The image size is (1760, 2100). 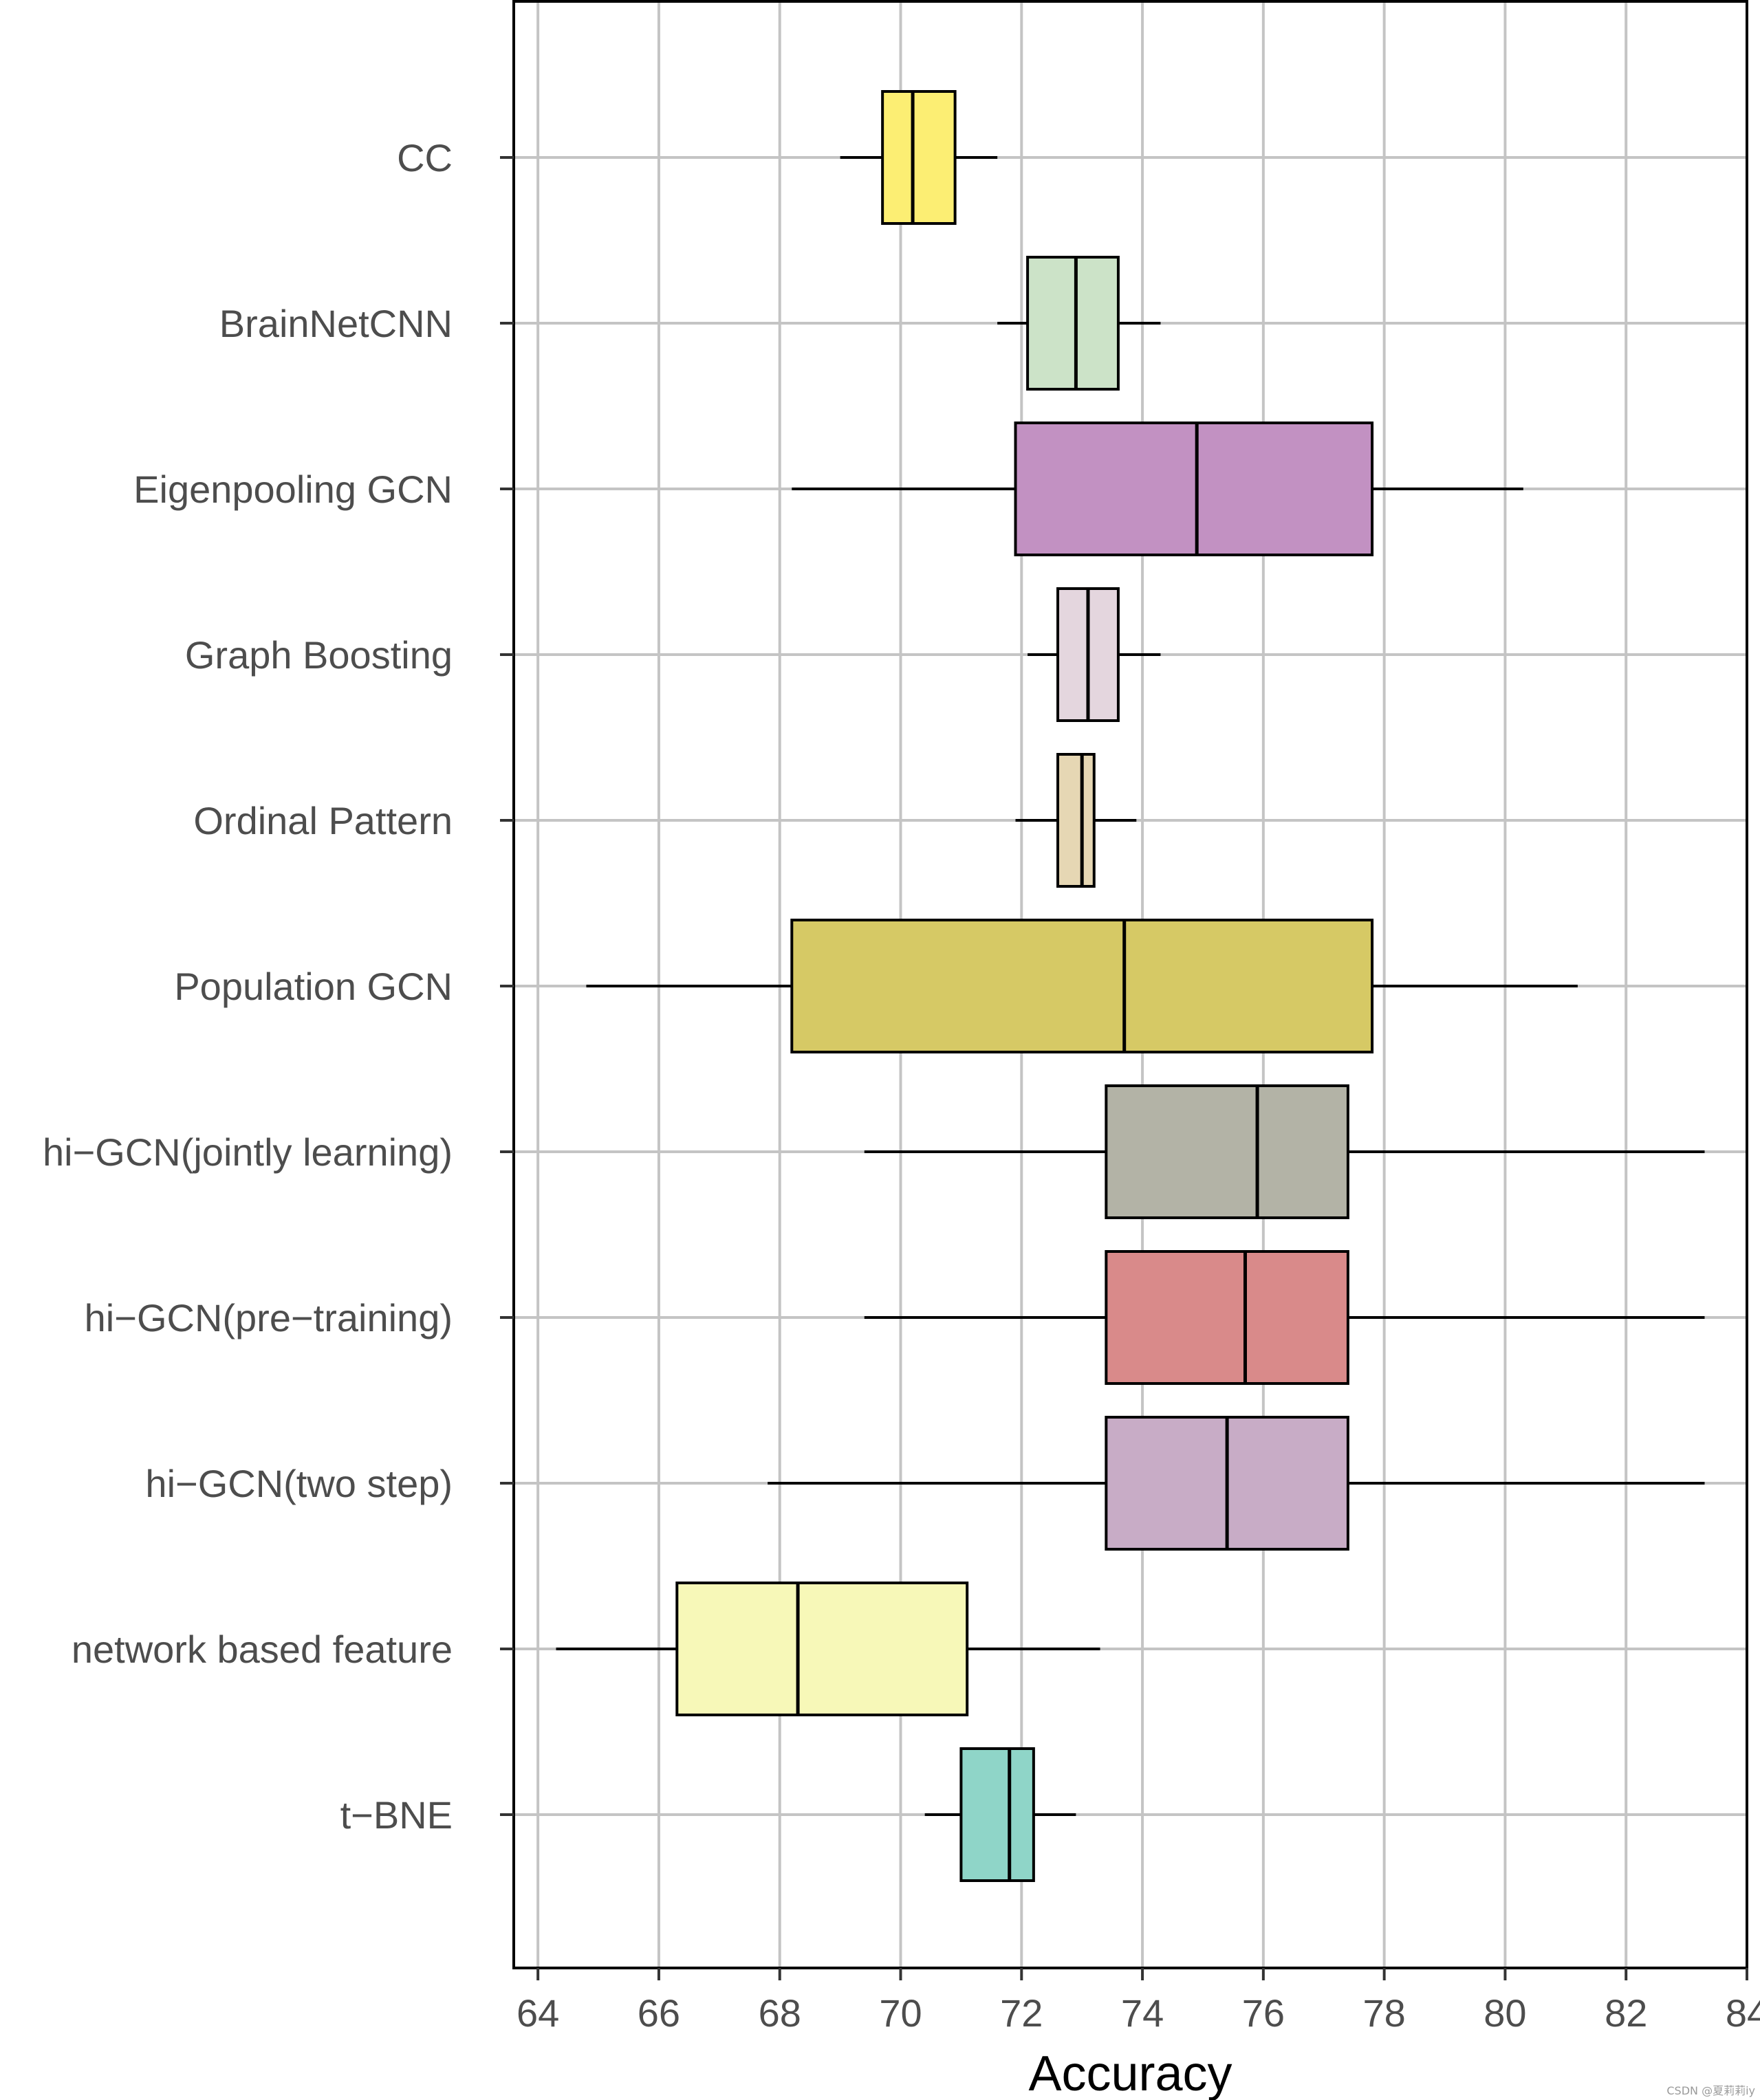 I want to click on category-label: hi−GCN(jointly learning), so click(x=248, y=1152).